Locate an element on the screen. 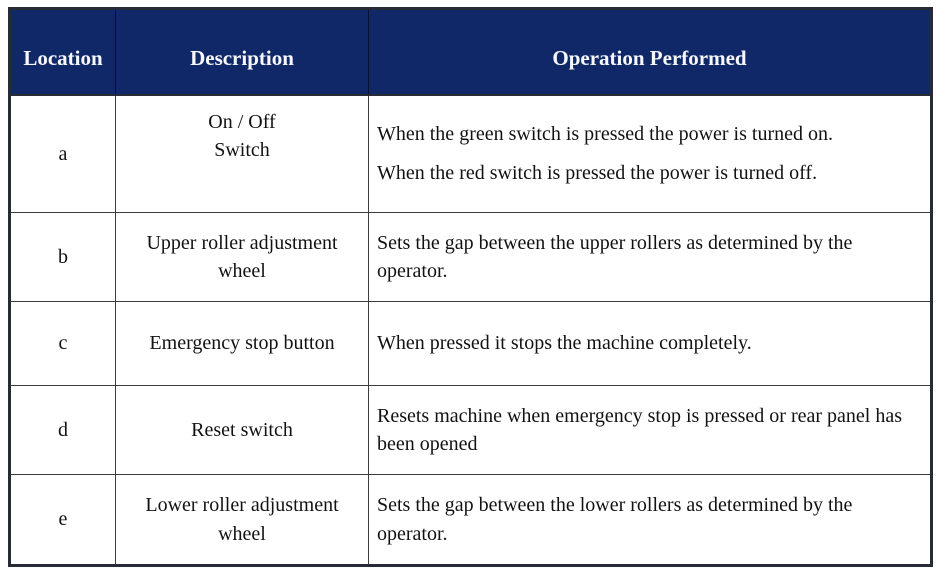  location-cell: e is located at coordinates (62, 520).